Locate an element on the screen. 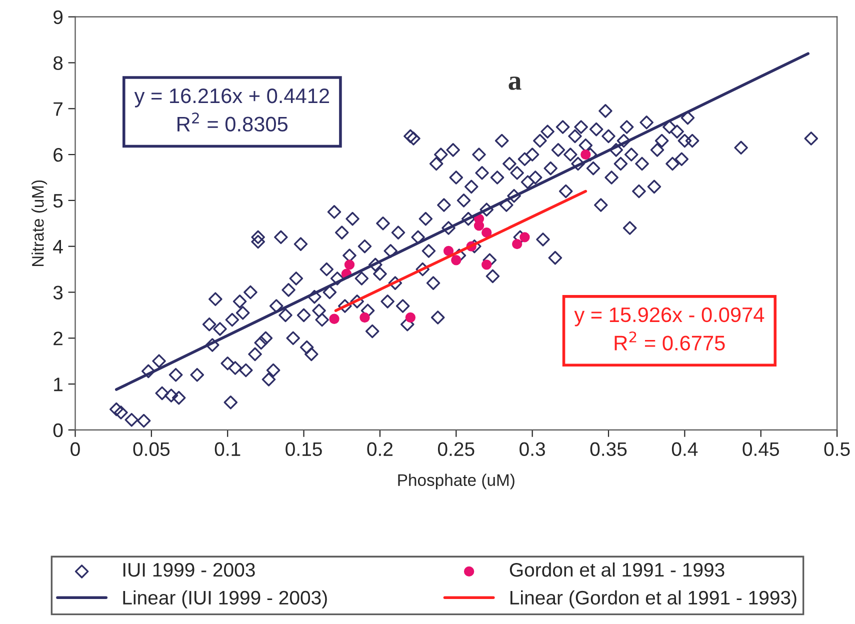 The height and width of the screenshot is (624, 855). x-tick-label: 0.3 is located at coordinates (532, 449).